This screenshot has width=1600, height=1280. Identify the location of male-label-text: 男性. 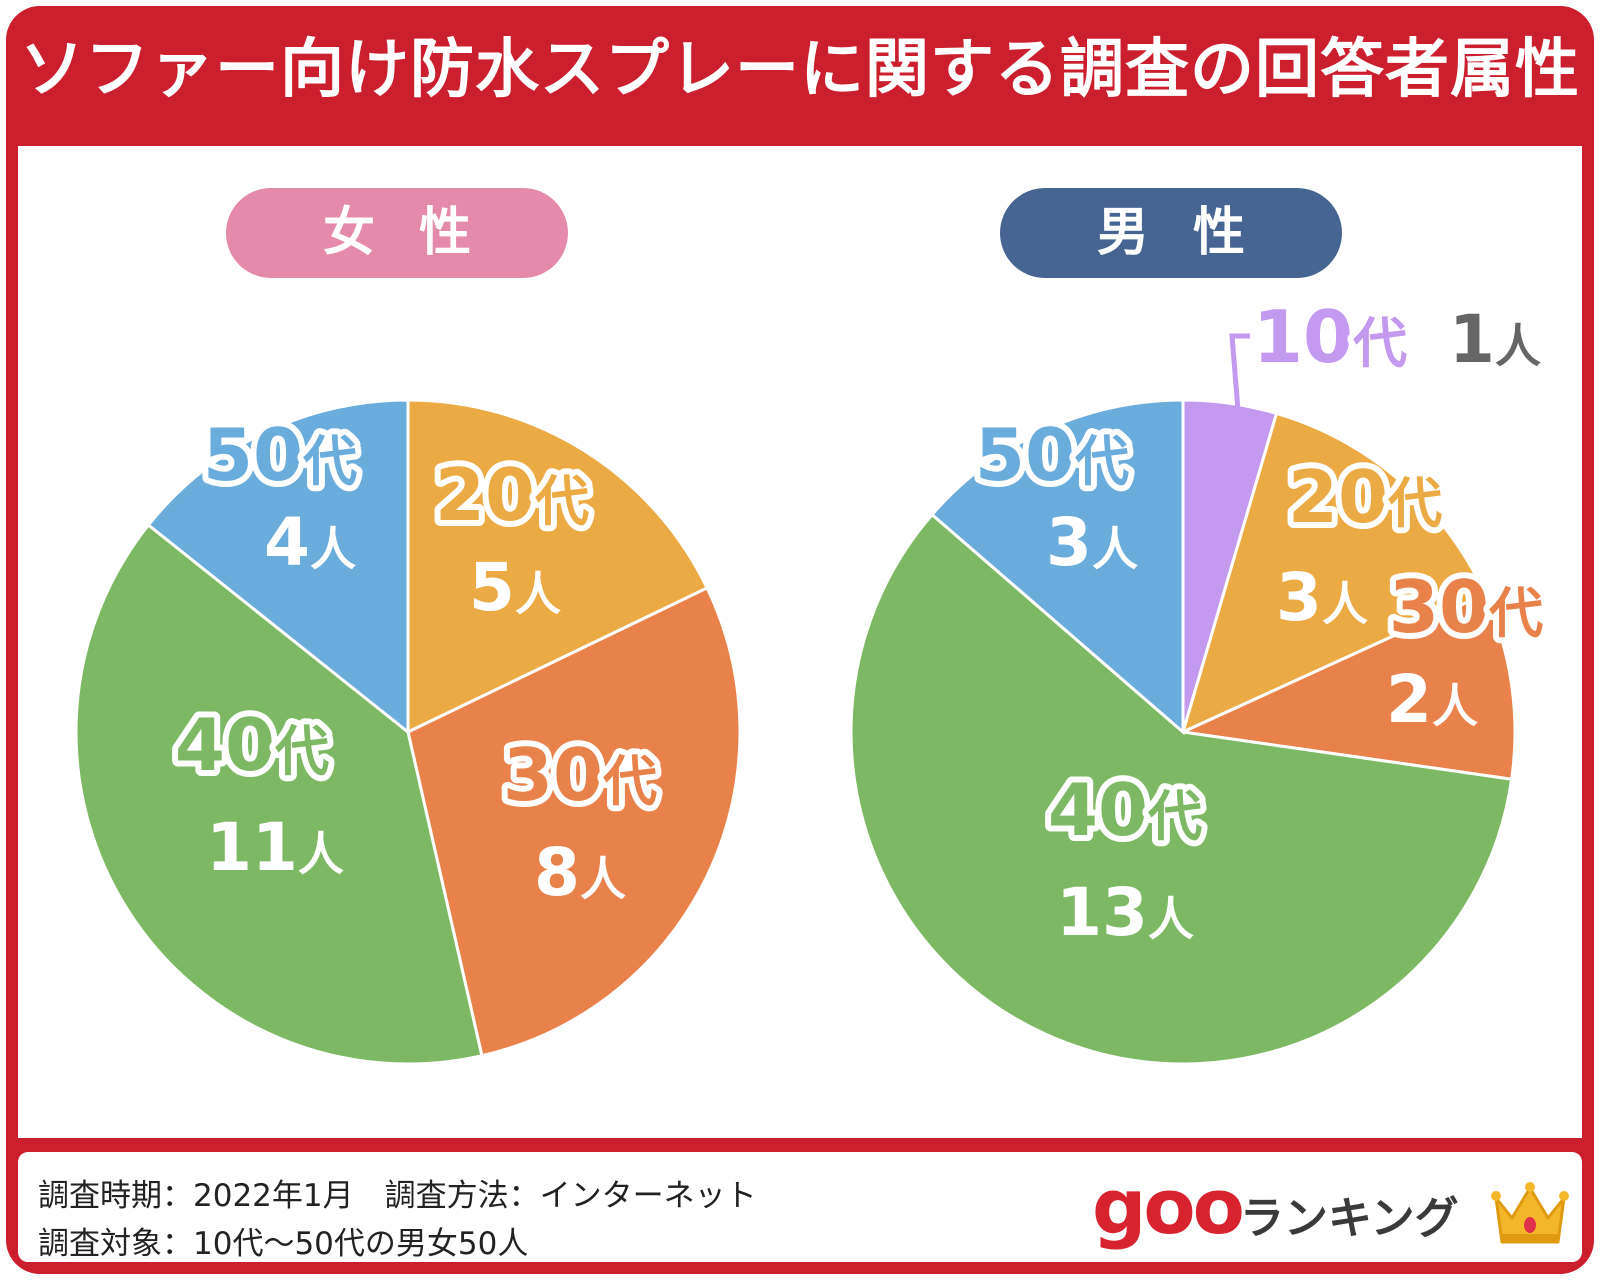
(1192, 233).